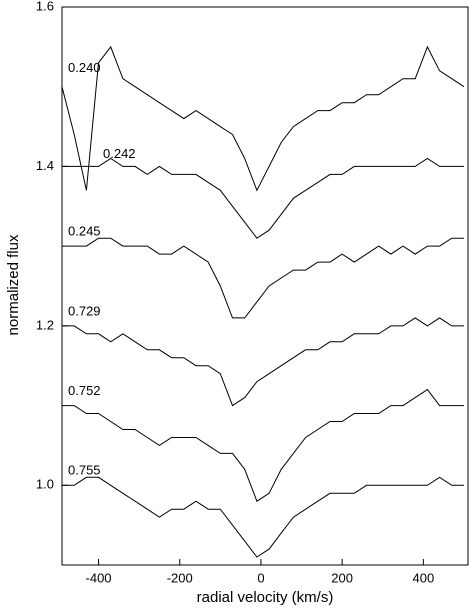  Describe the element at coordinates (45, 484) in the screenshot. I see `y-tick-label: 1.0` at that location.